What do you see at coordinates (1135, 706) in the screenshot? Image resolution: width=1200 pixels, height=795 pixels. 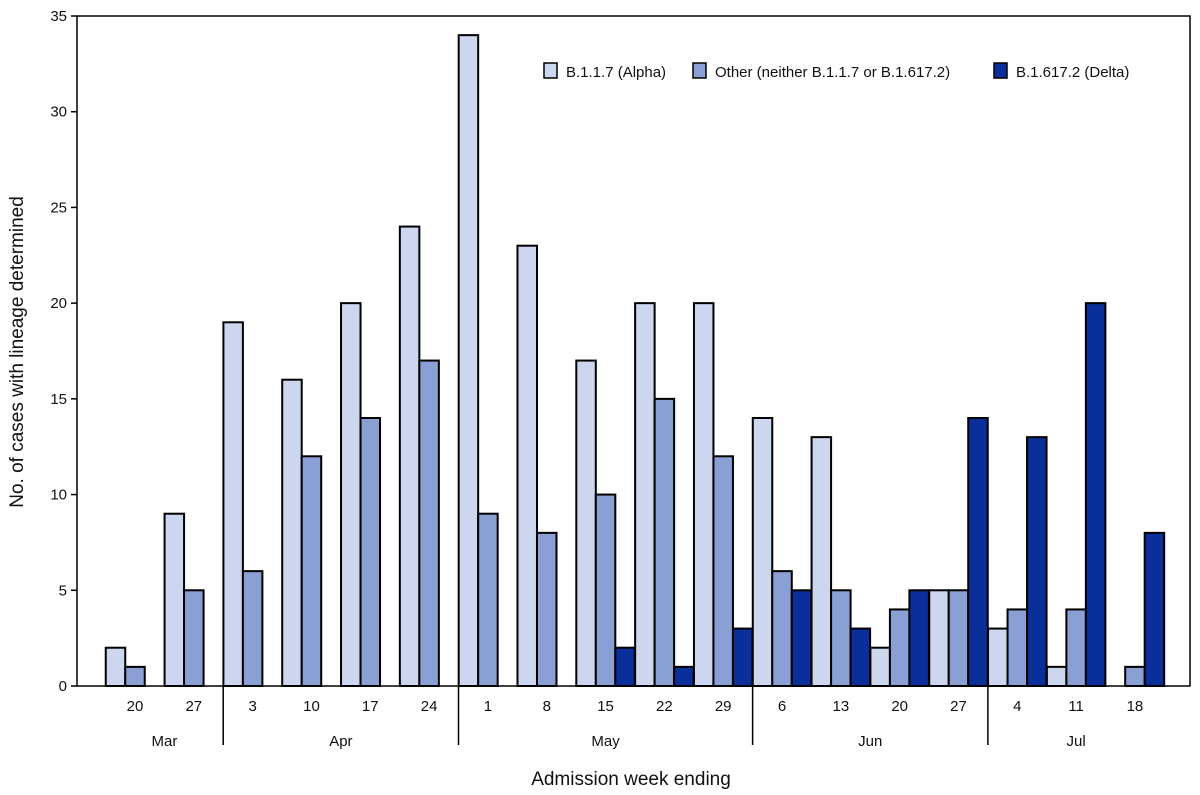 I see `x-tick-label: 18` at bounding box center [1135, 706].